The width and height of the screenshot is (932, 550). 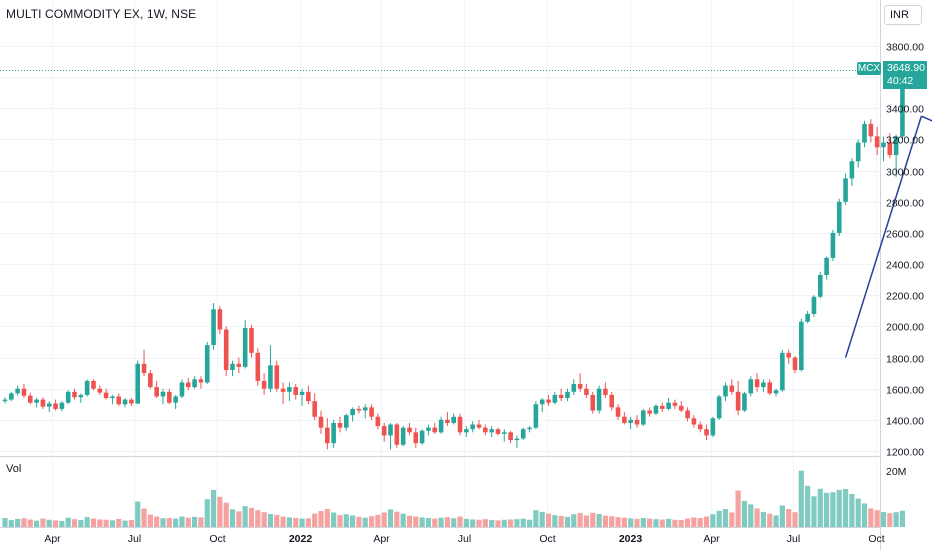 What do you see at coordinates (883, 236) in the screenshot?
I see `trendline` at bounding box center [883, 236].